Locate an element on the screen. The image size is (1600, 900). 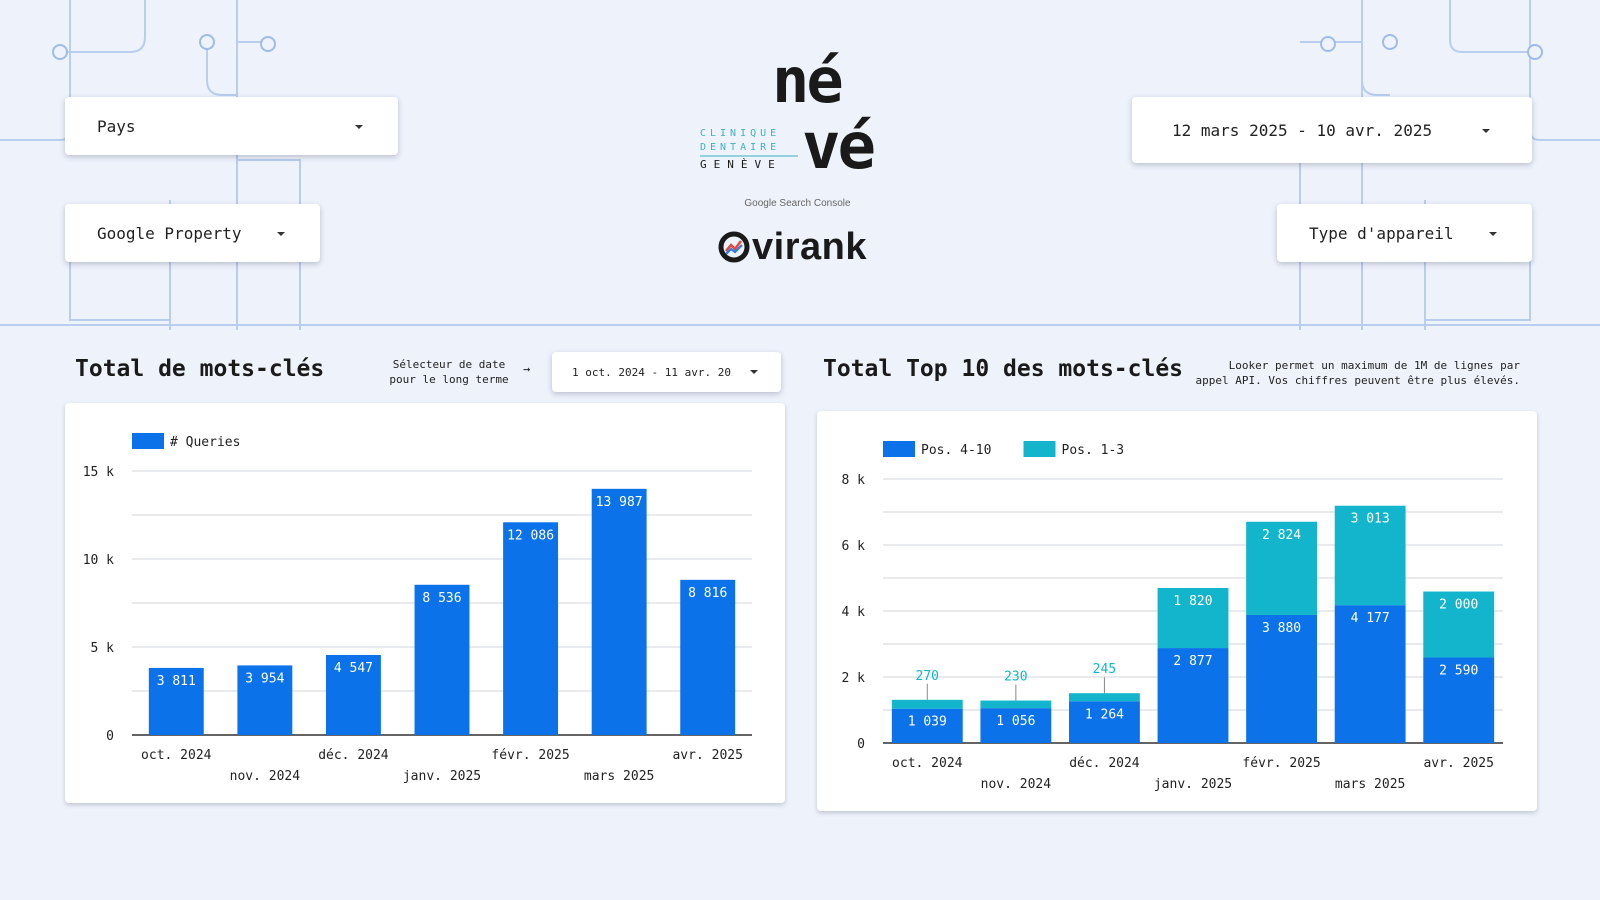
data-label: 3 811 is located at coordinates (176, 681).